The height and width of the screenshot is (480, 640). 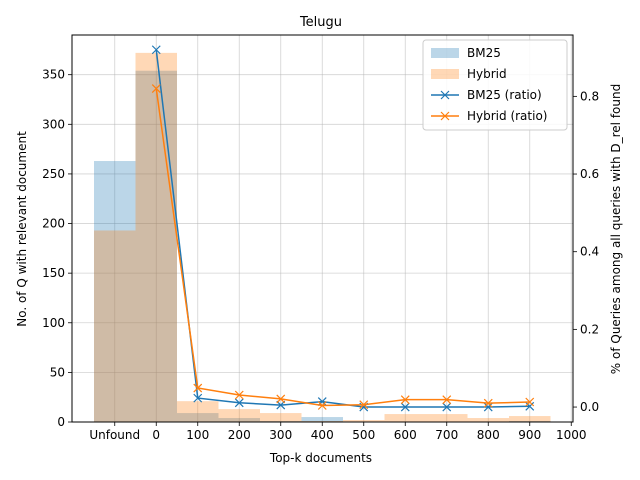 What do you see at coordinates (57, 372) in the screenshot?
I see `y-tick-label: 50` at bounding box center [57, 372].